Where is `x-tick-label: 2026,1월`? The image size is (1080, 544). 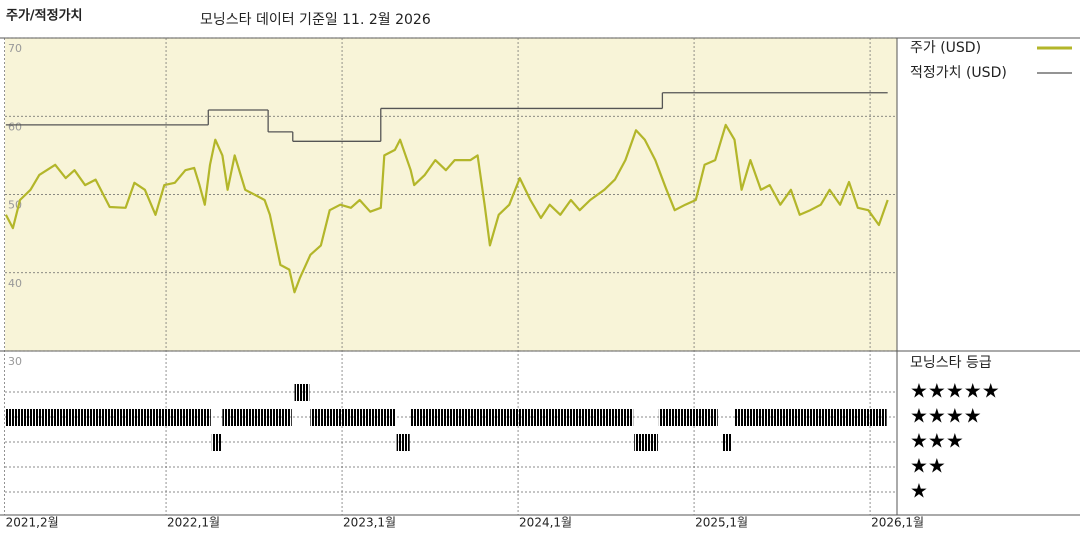
x-tick-label: 2026,1월 is located at coordinates (897, 523).